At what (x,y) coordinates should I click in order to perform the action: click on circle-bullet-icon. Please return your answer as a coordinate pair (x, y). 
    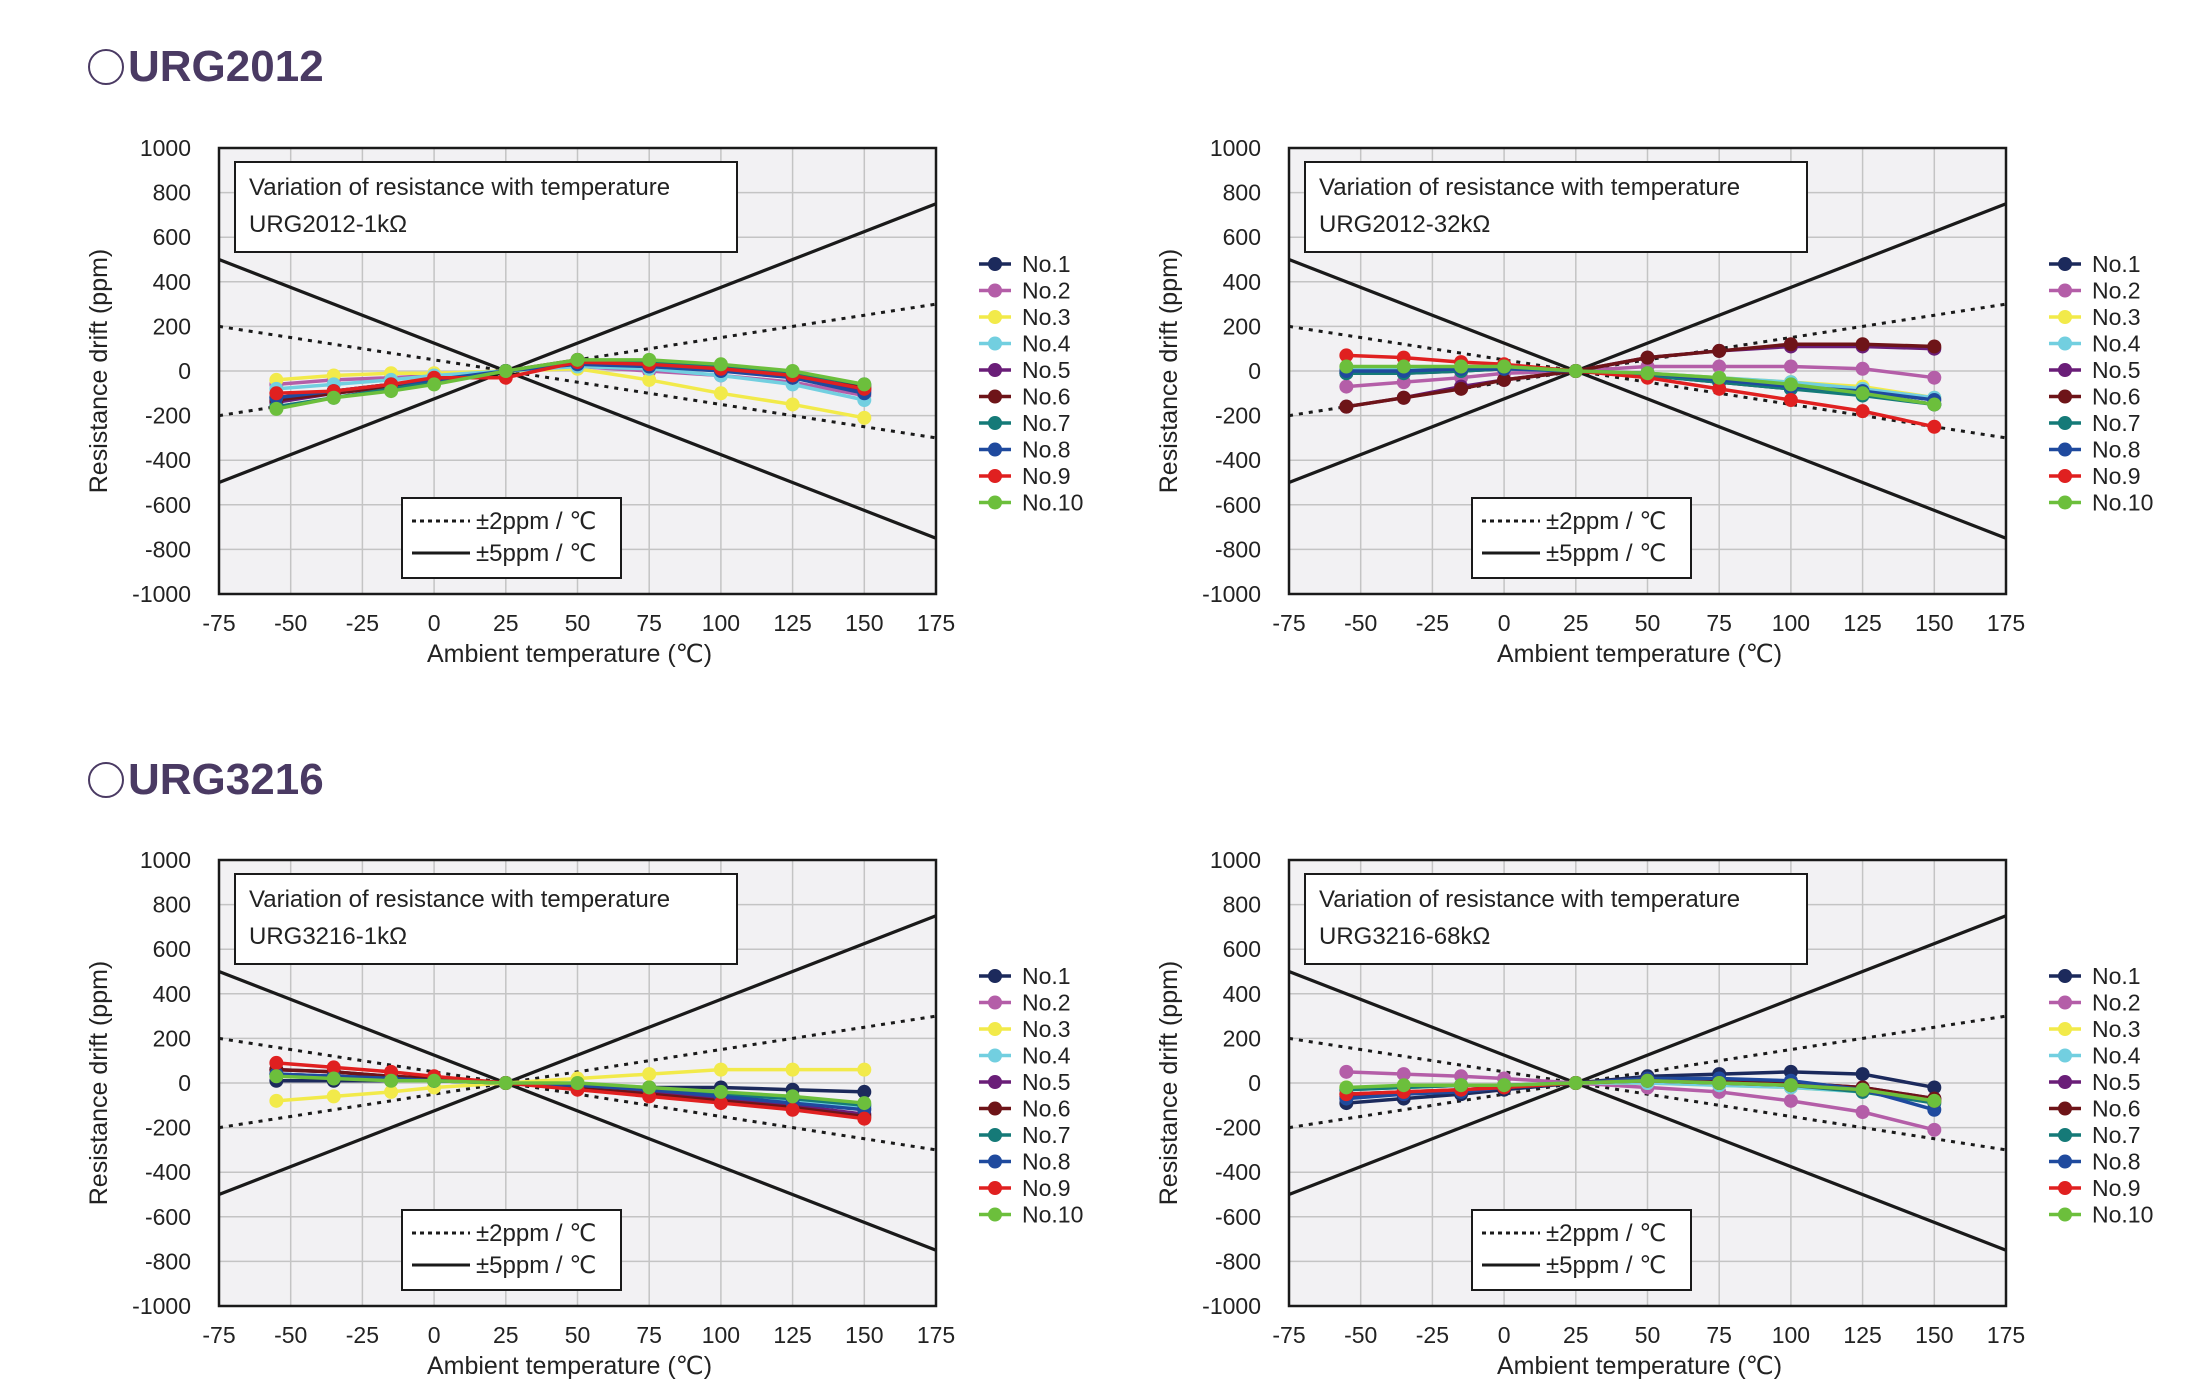
    Looking at the image, I should click on (106, 67).